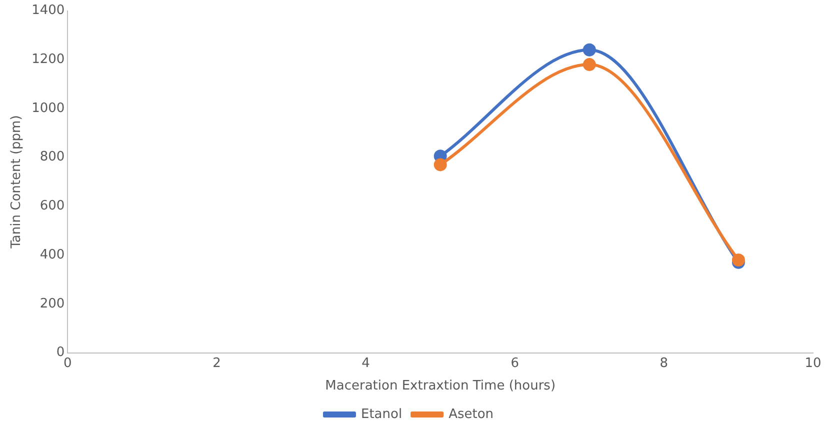  I want to click on y-tick-label: 400, so click(52, 254).